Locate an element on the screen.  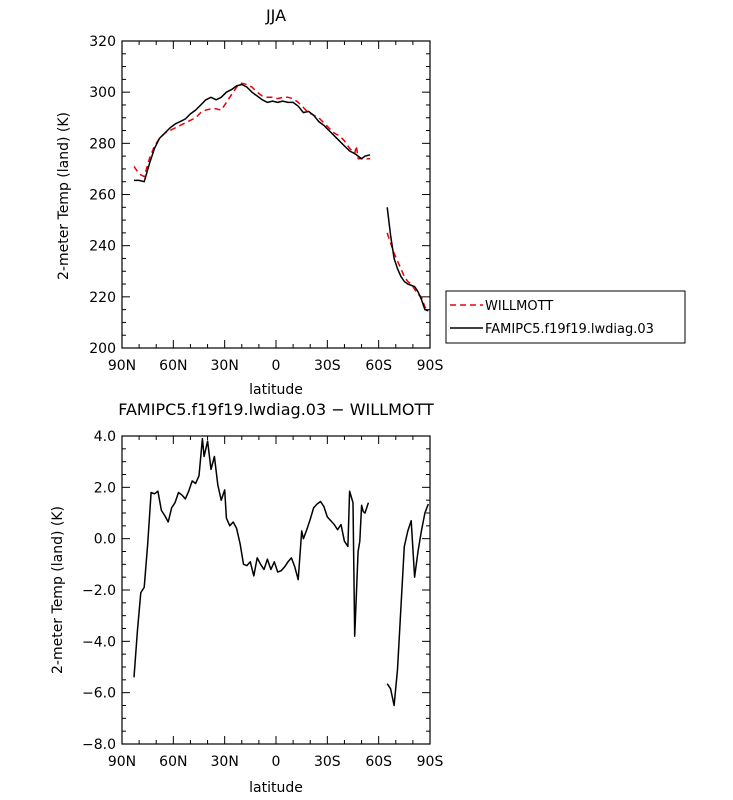
legend: WILLMOTT FAMIPC5.f19f19.lwdiag.03 is located at coordinates (565, 317).